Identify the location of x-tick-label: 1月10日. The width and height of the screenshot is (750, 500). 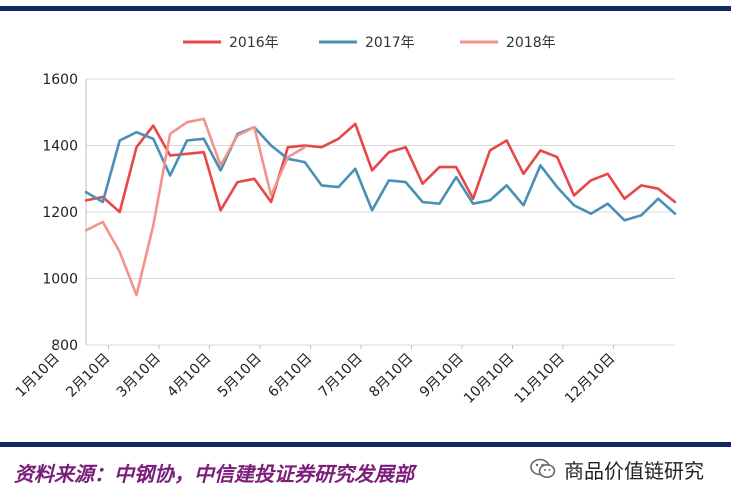
(38, 376).